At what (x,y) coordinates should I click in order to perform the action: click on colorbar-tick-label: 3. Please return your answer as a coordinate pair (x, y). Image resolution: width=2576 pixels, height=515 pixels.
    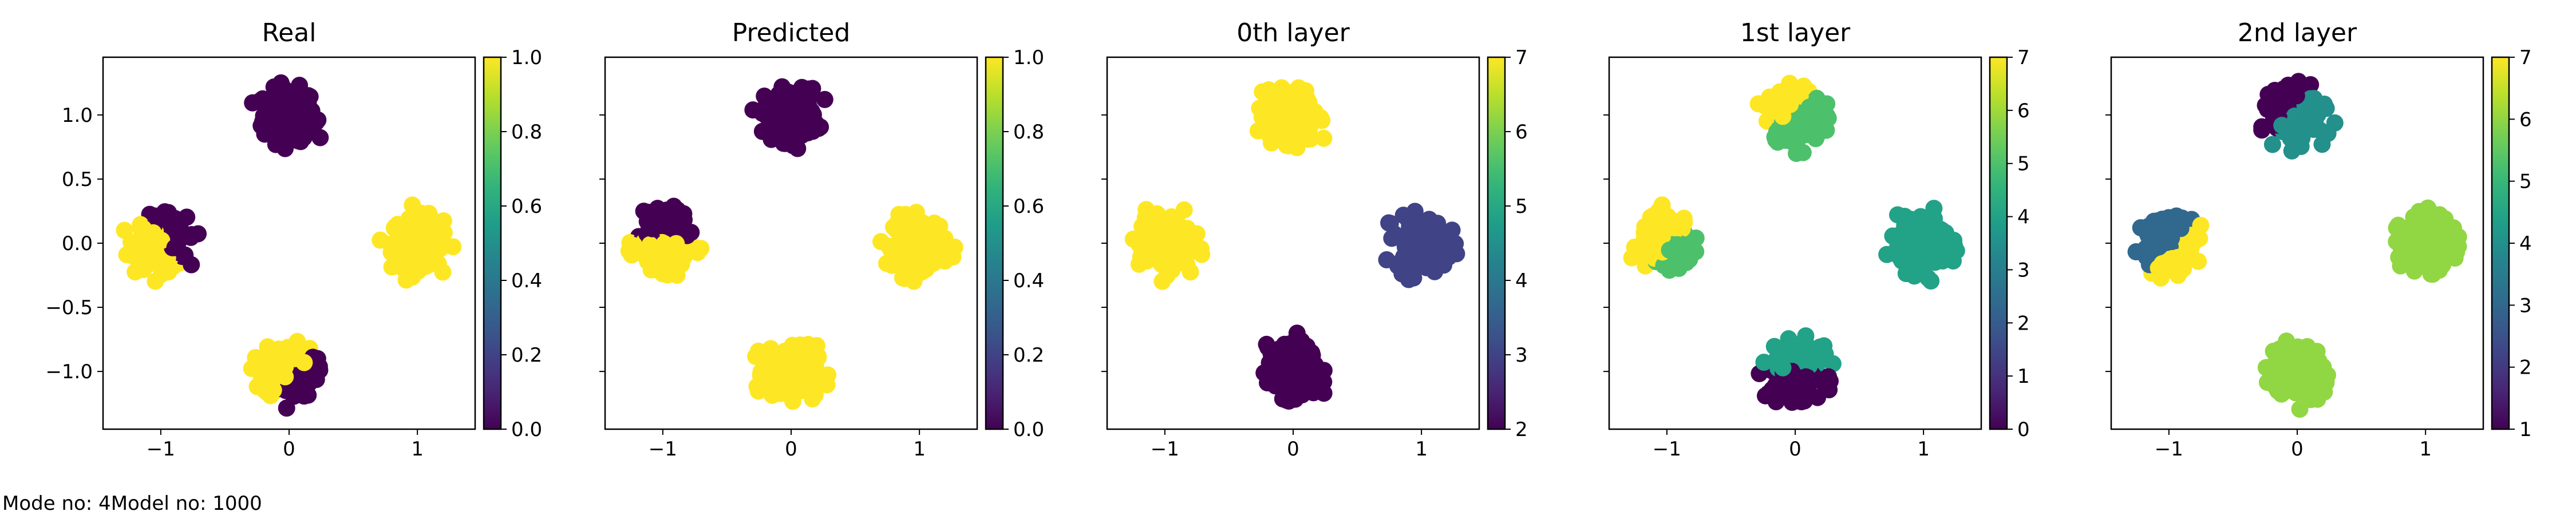
    Looking at the image, I should click on (2023, 270).